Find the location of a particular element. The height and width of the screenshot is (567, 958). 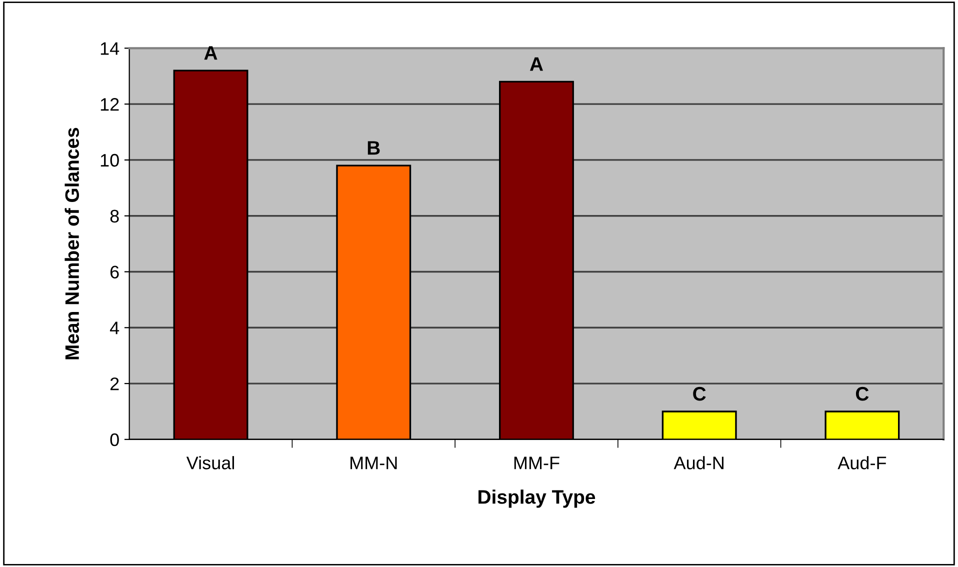

x-tick-label: Aud-F is located at coordinates (862, 463).